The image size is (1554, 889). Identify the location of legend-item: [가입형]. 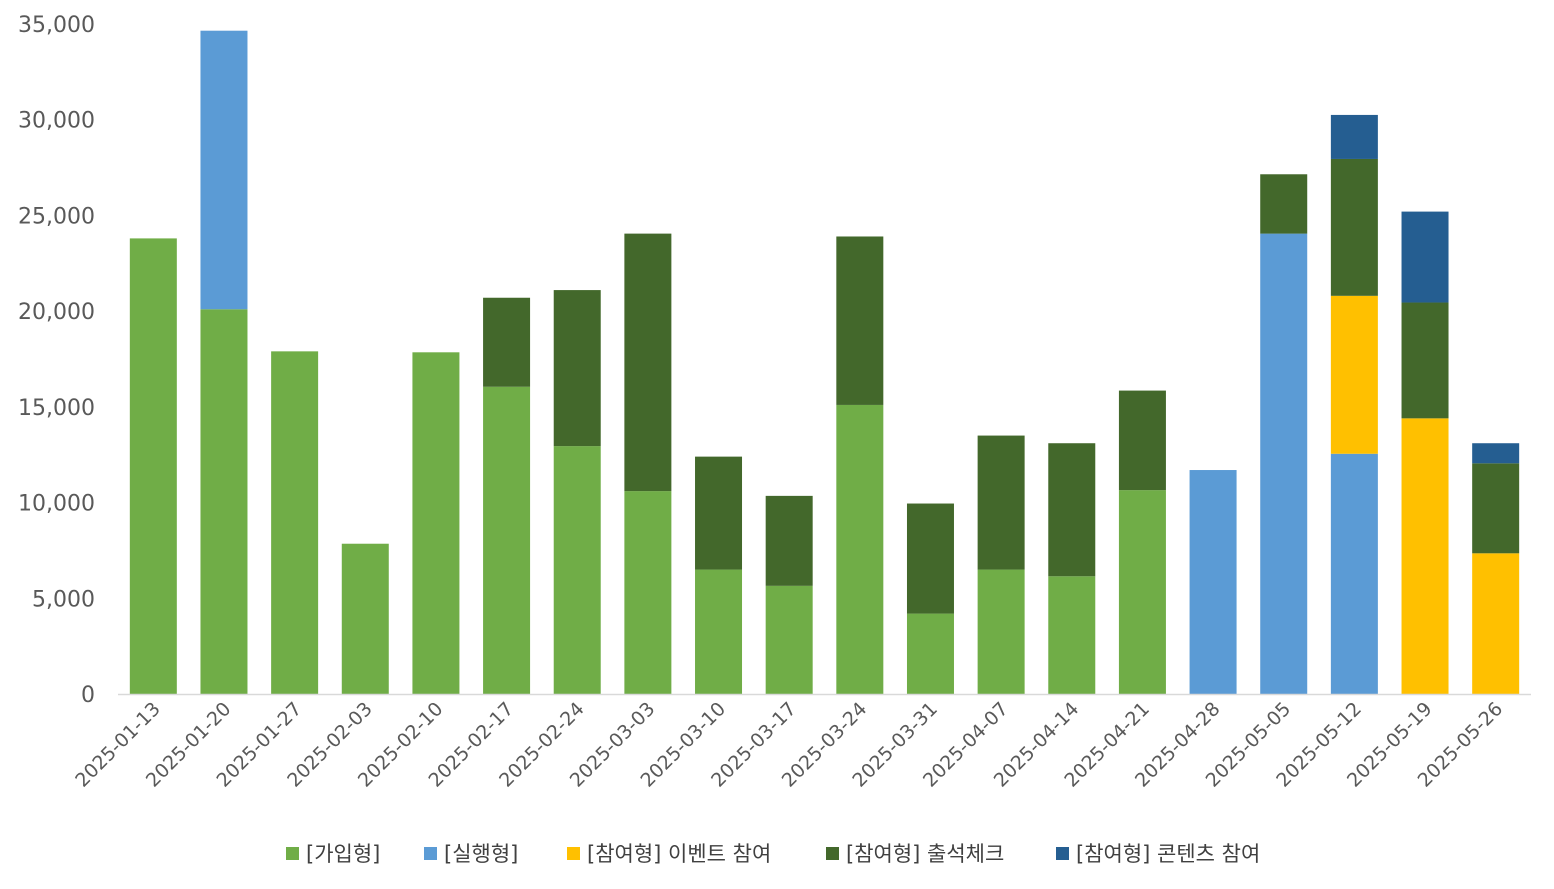
(333, 854).